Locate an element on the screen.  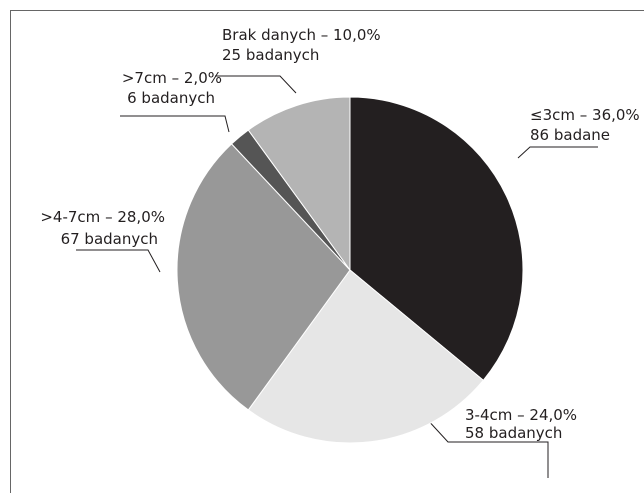
slice-label: Brak danych – 10,0% is located at coordinates (301, 35).